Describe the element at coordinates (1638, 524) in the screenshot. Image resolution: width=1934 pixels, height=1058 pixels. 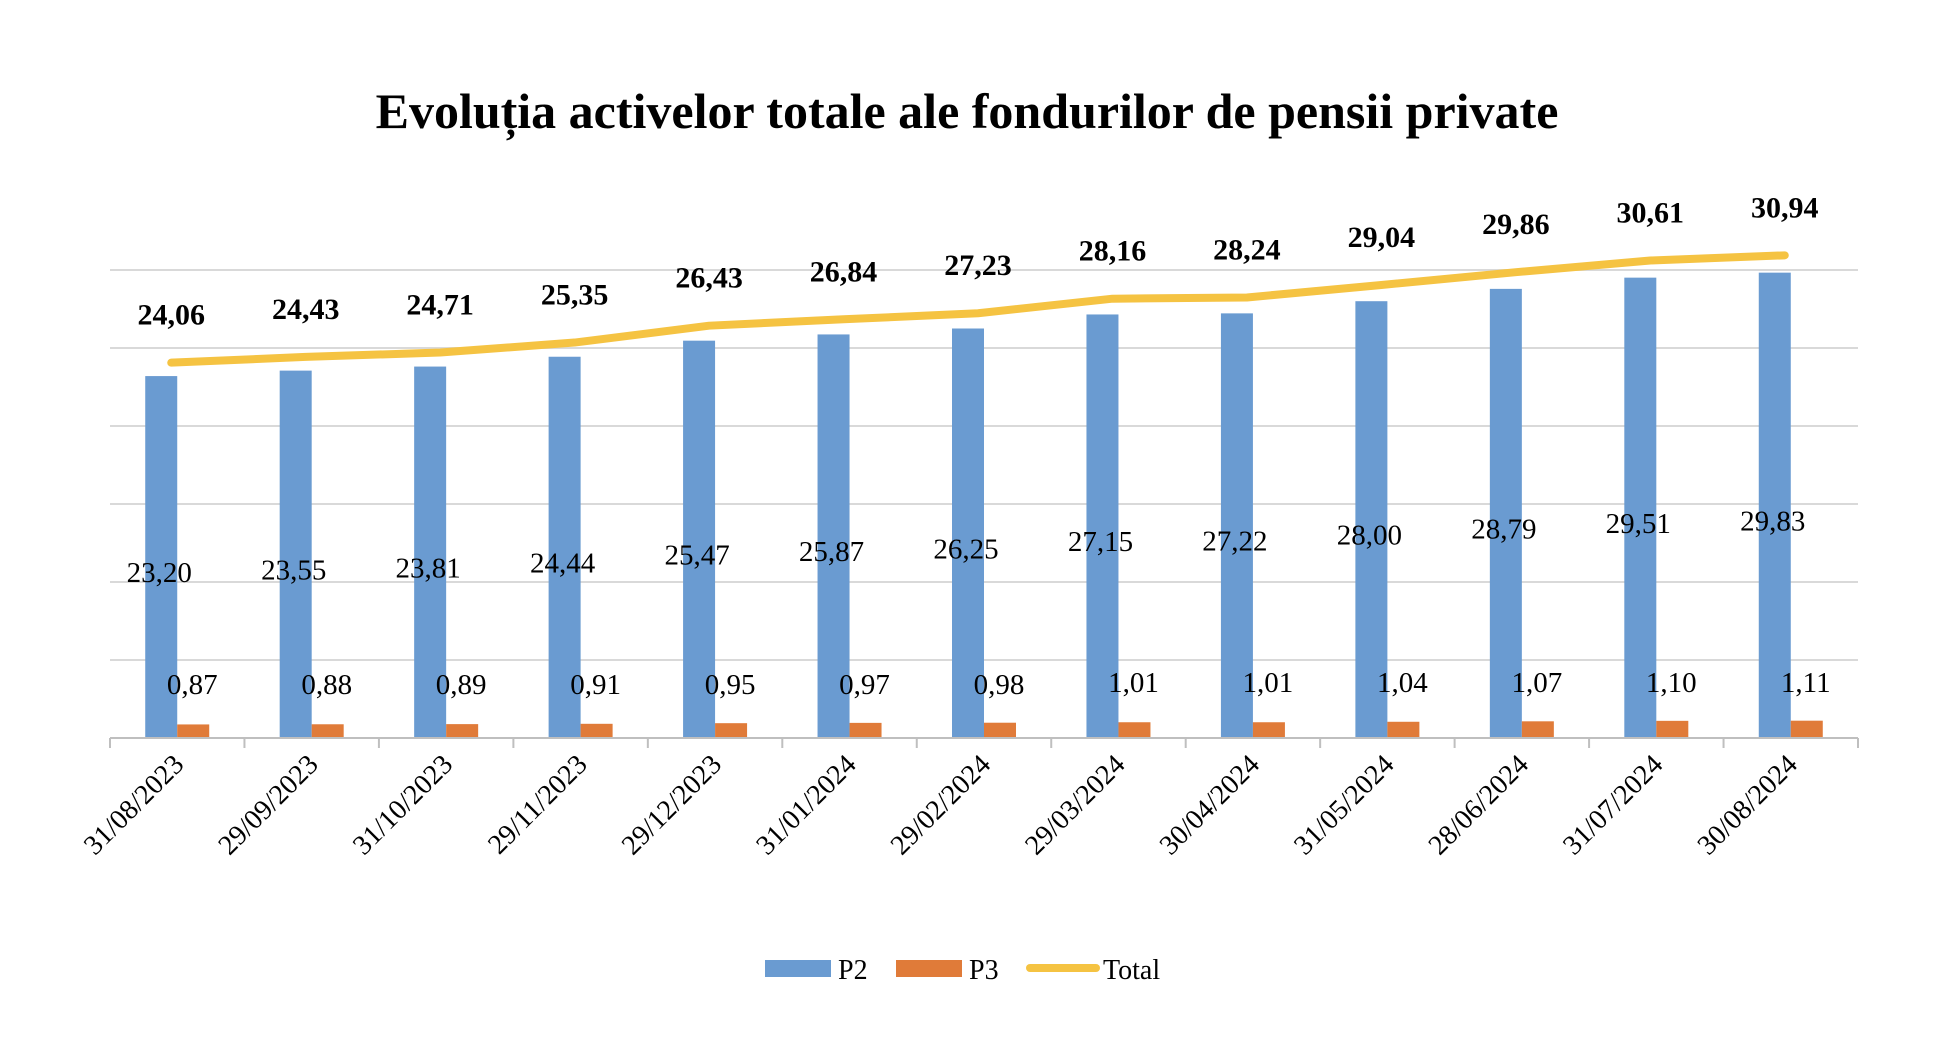
I see `data-label-p2: 29,51` at that location.